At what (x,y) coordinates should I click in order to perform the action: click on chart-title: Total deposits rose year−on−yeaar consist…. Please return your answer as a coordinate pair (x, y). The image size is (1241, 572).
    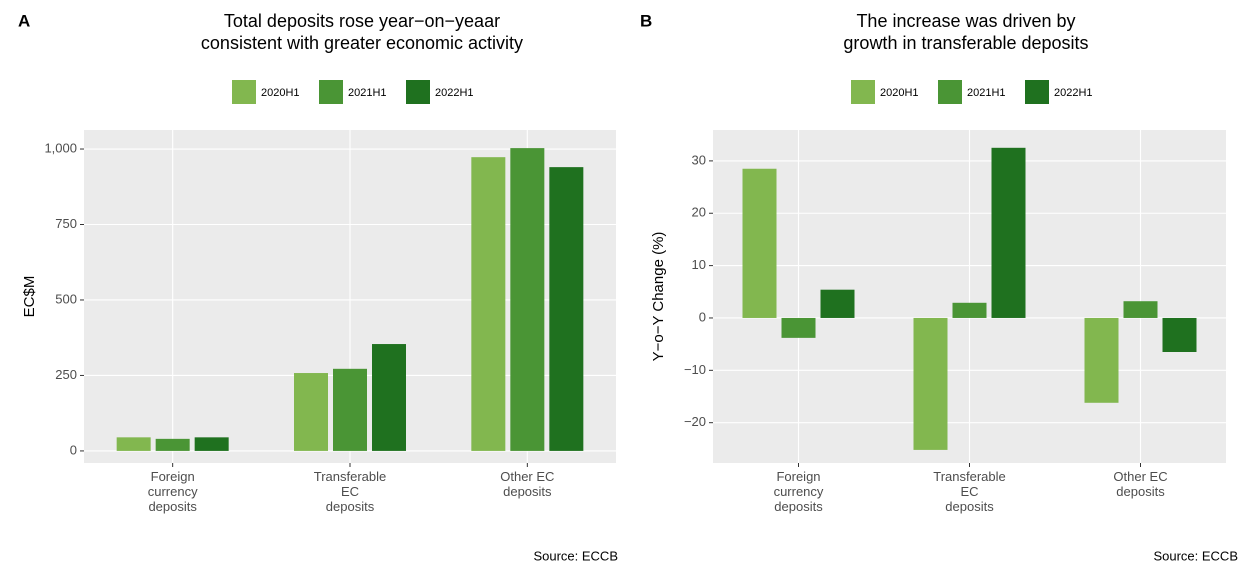
    Looking at the image, I should click on (362, 32).